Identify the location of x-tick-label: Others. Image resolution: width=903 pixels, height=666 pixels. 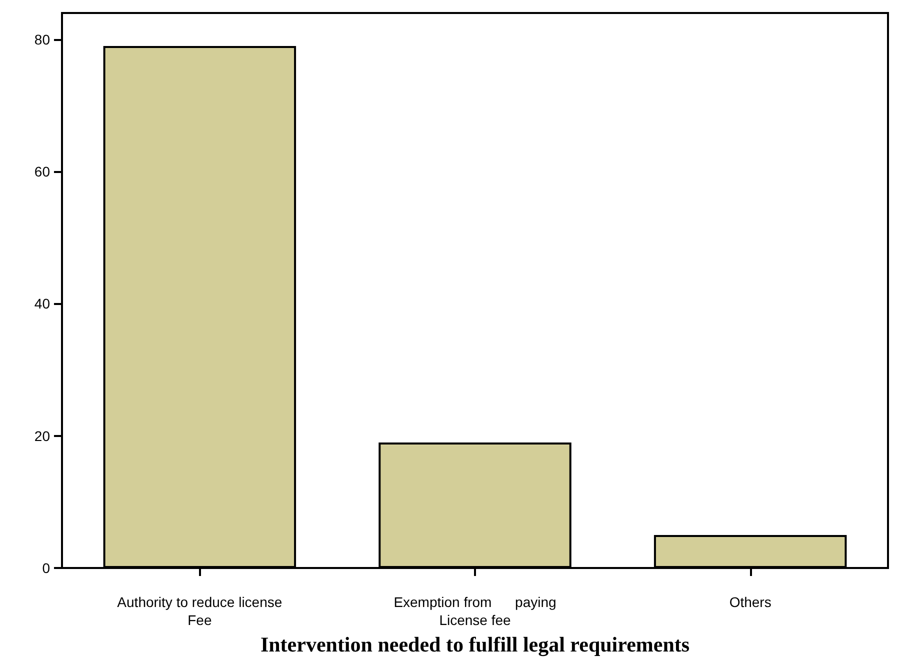
(750, 602).